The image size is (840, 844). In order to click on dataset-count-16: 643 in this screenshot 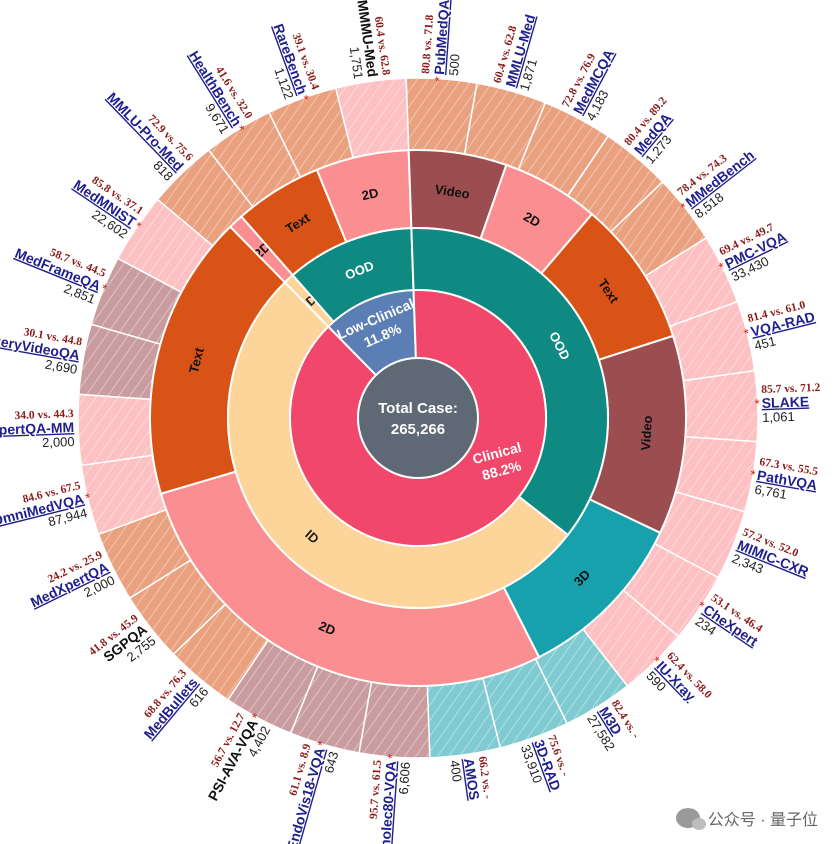, I will do `click(331, 762)`.